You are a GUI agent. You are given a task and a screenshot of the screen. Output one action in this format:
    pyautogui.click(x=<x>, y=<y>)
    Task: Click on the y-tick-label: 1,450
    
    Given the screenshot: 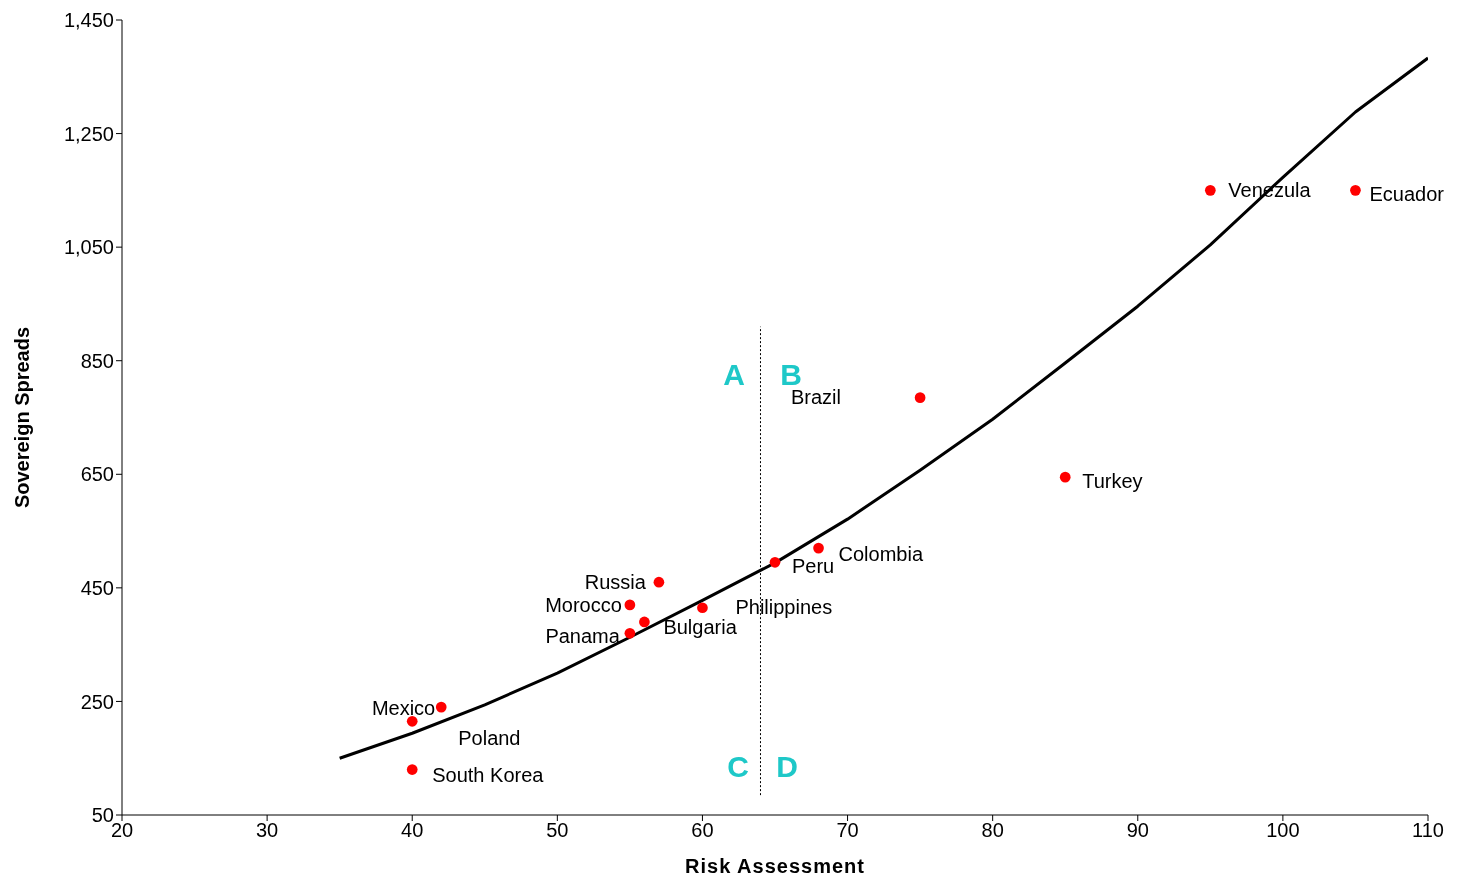 What is the action you would take?
    pyautogui.click(x=88, y=20)
    